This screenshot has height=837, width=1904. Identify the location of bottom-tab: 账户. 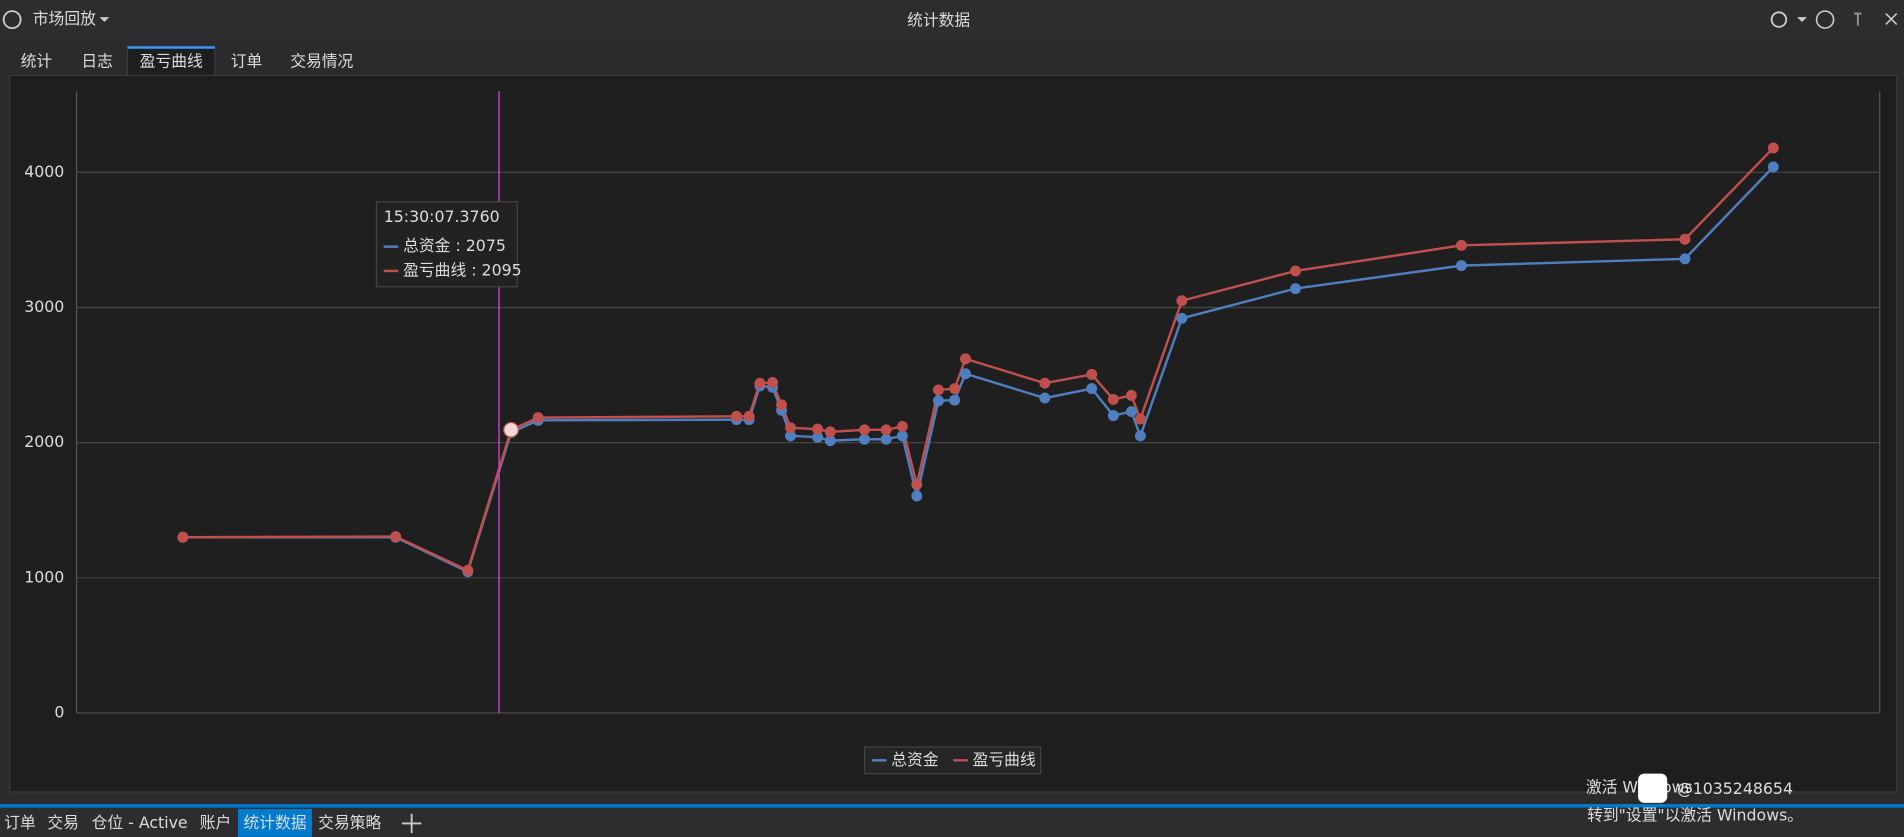
(216, 822).